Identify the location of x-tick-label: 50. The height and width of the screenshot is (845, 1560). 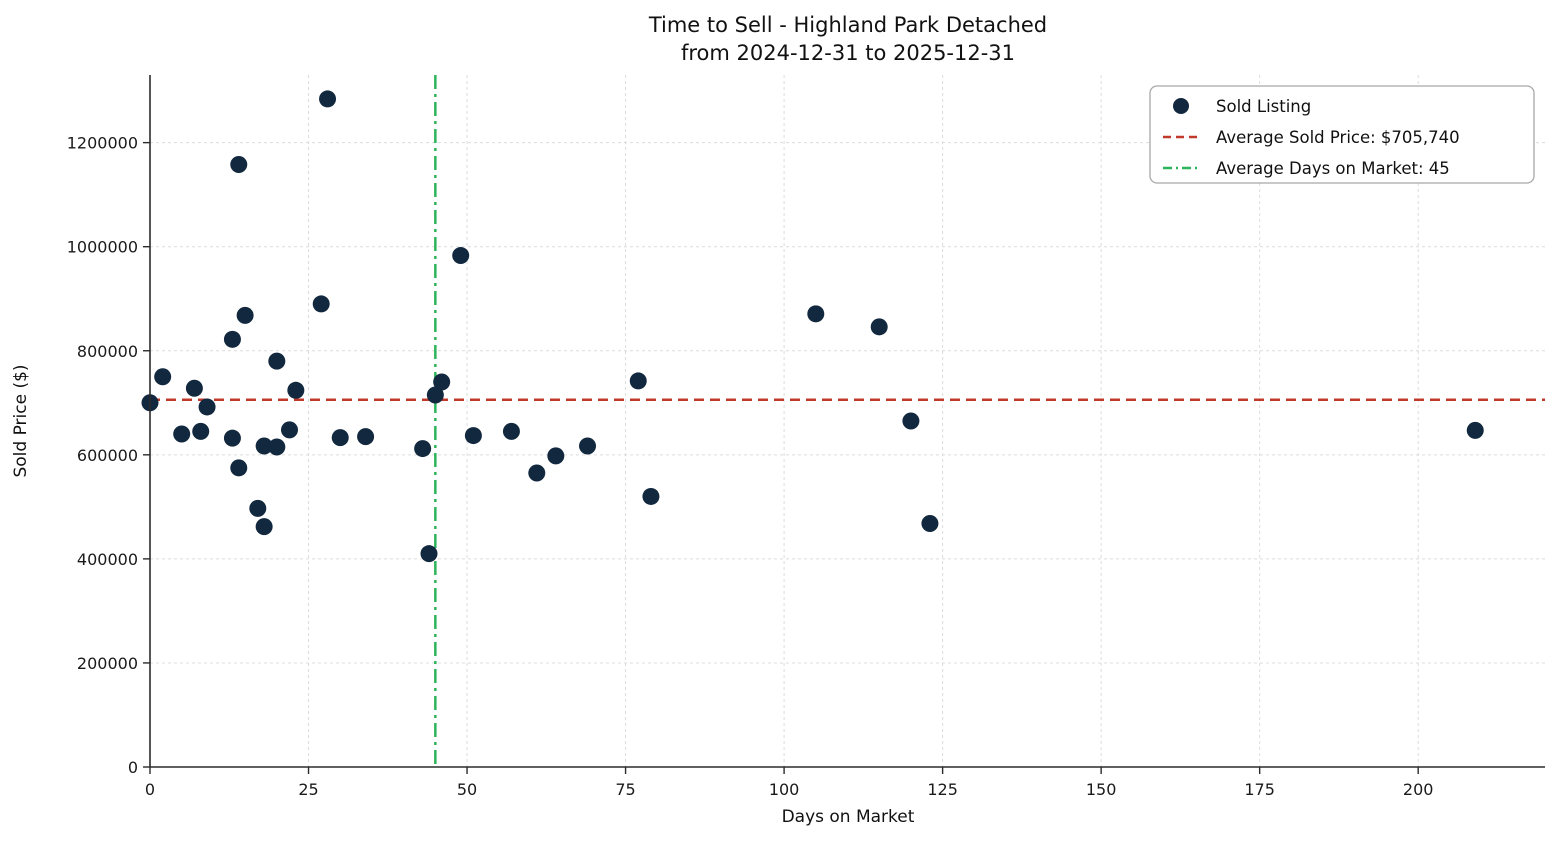
(467, 789).